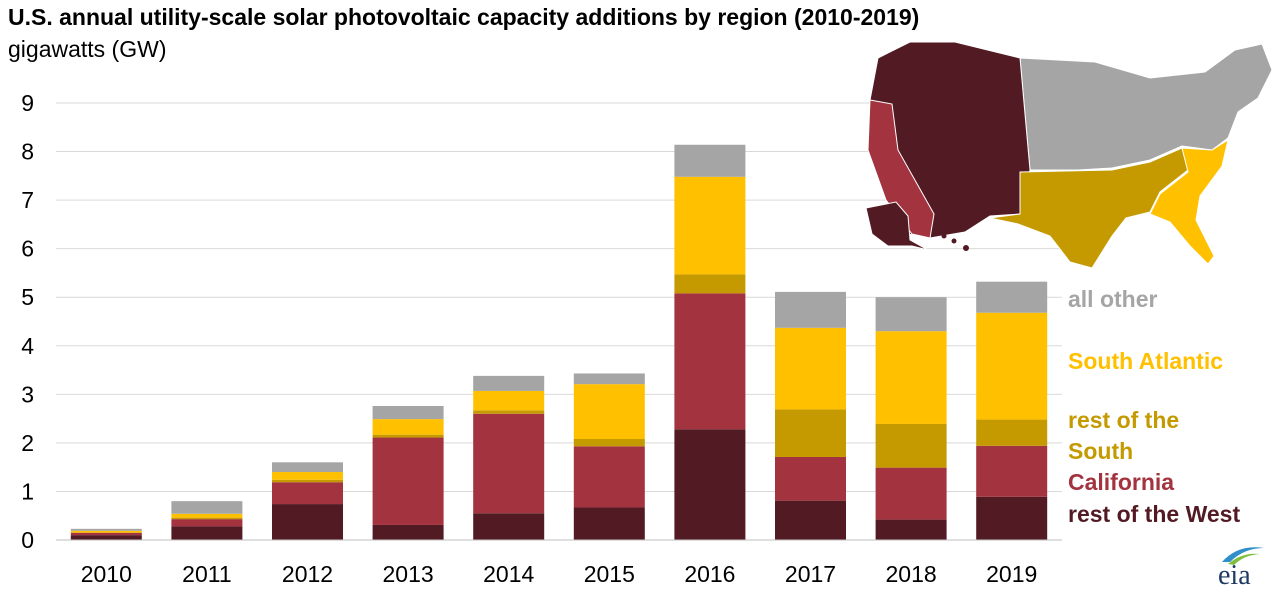 The width and height of the screenshot is (1280, 590). I want to click on bar-segment-california-2011, so click(207, 523).